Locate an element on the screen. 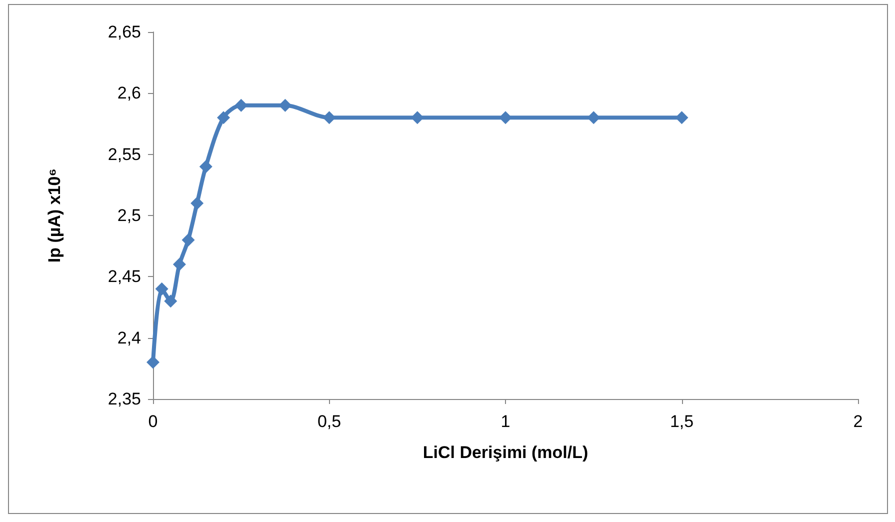  y-tick-label: 2,45 is located at coordinates (124, 276).